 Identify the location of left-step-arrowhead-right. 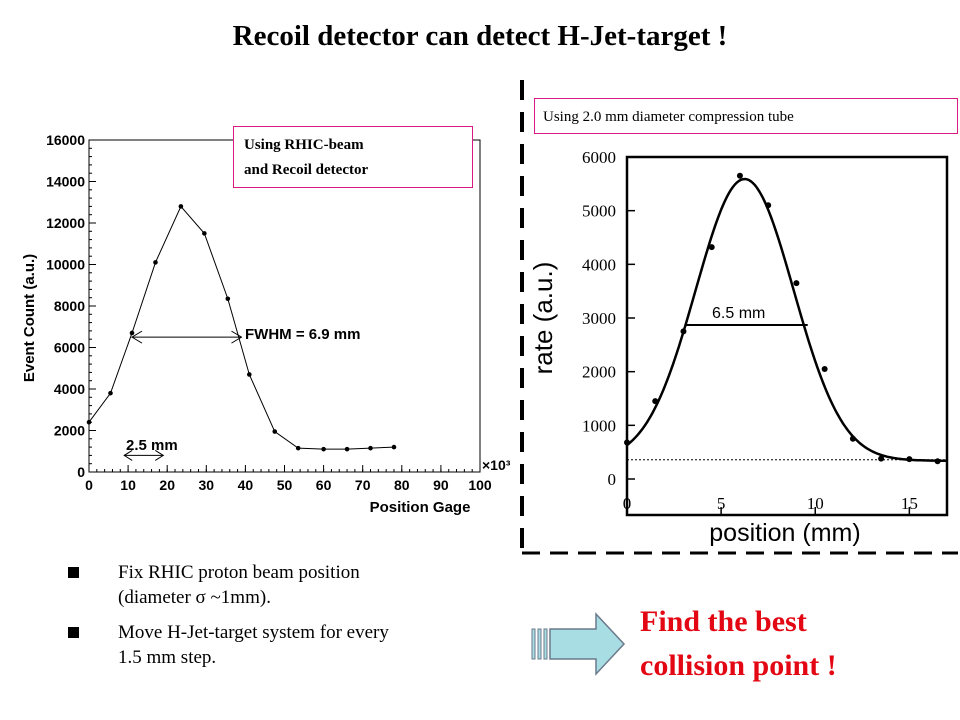
(160, 455).